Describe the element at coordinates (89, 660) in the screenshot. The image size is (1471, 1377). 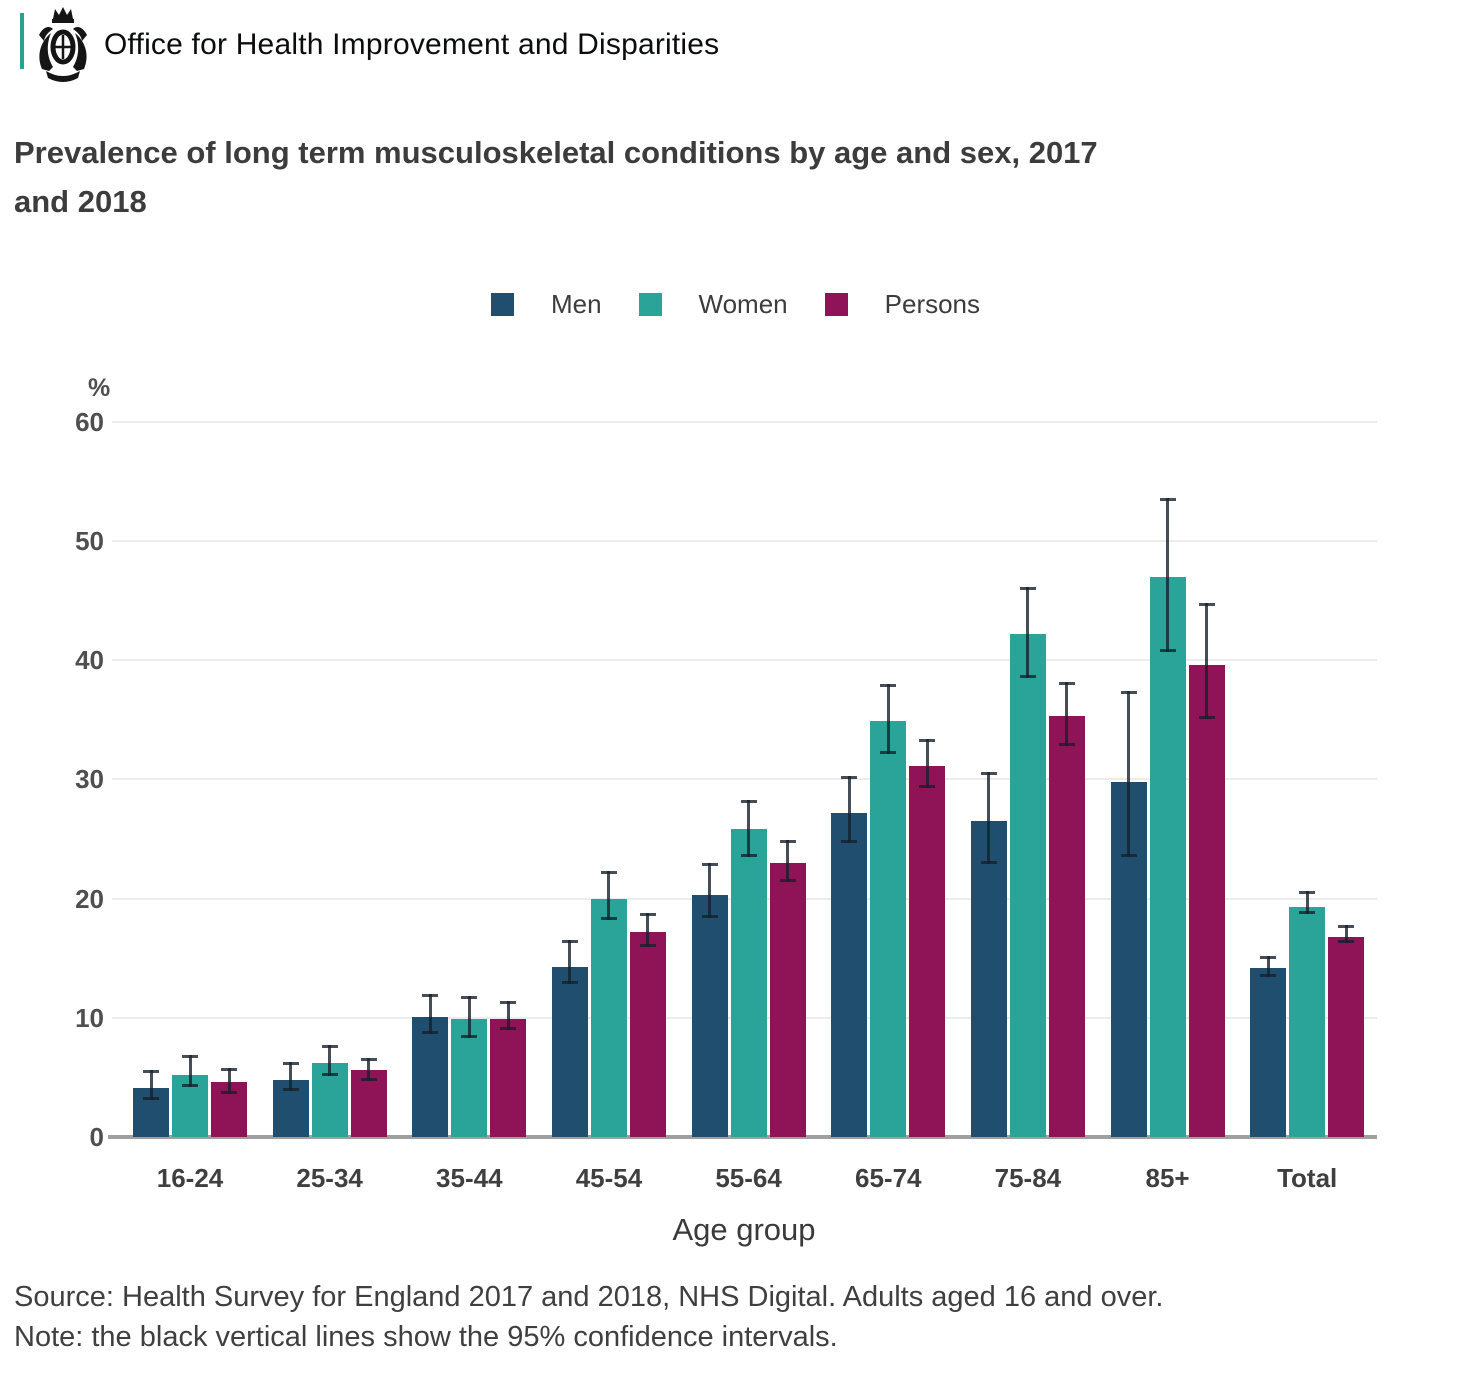
I see `y-tick-label-40: 40` at that location.